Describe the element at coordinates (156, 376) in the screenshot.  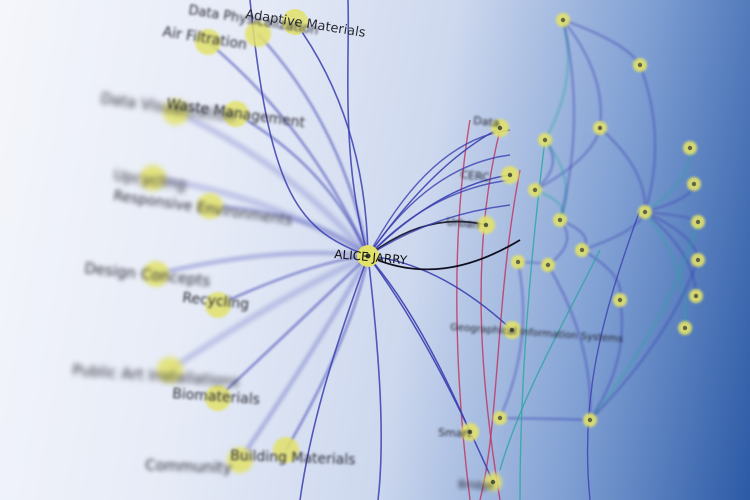
I see `topic-label: Public Art Installations` at that location.